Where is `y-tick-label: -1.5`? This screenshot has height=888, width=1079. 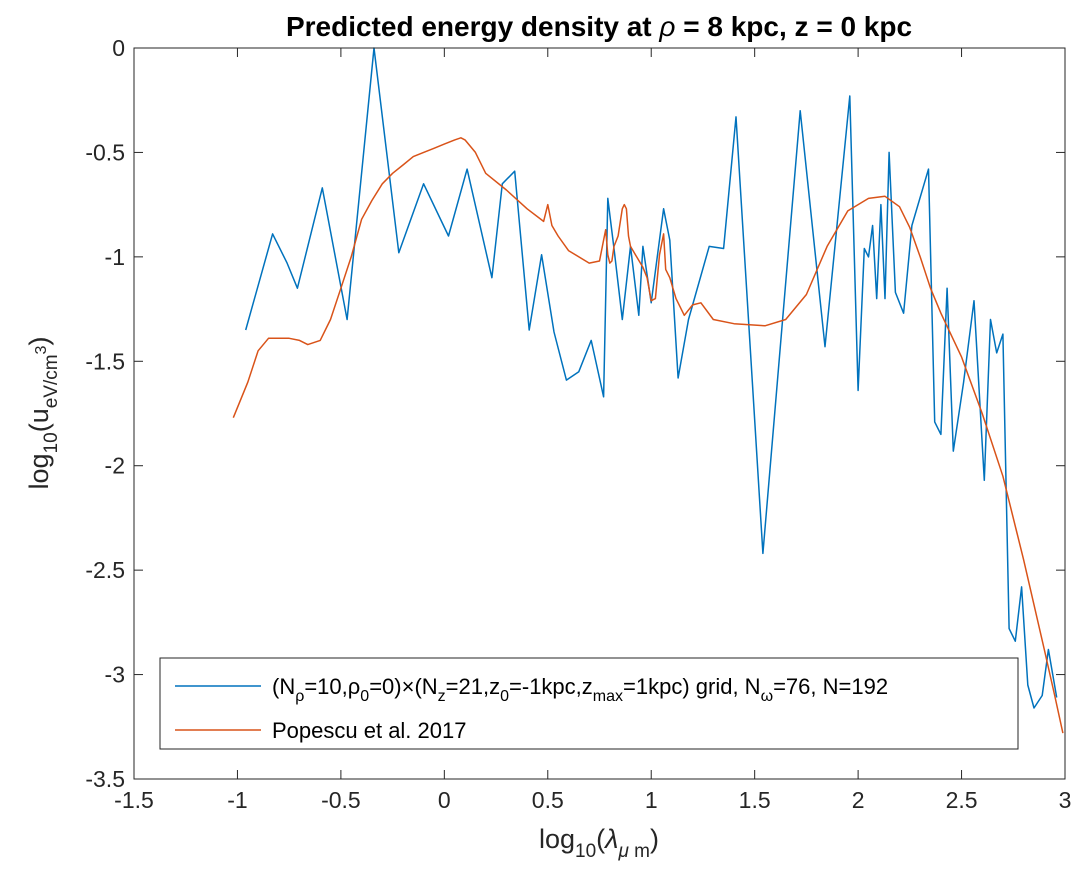
y-tick-label: -1.5 is located at coordinates (105, 361).